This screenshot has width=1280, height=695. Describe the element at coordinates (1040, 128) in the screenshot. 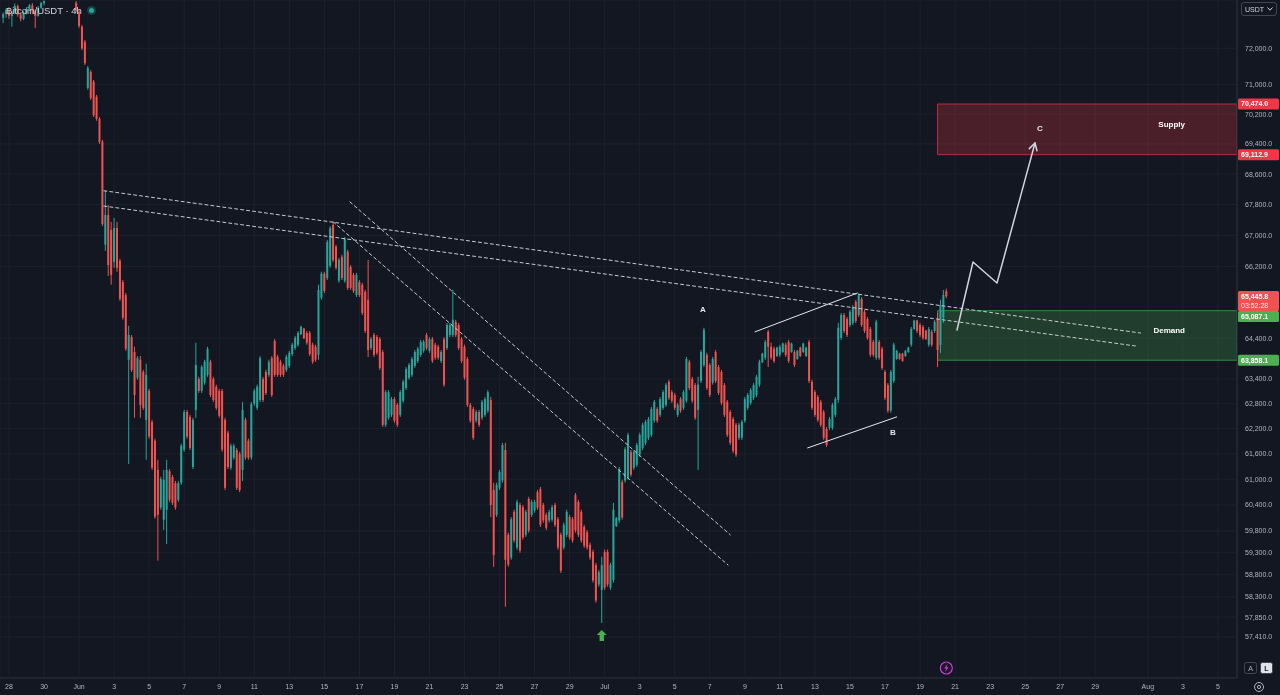

I see `annotation: C` at that location.